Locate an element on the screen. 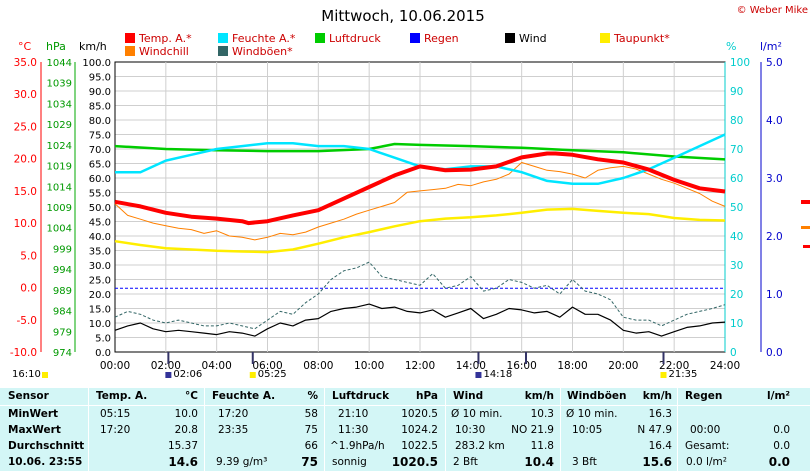  legend-label: Taupunkt* is located at coordinates (641, 38).